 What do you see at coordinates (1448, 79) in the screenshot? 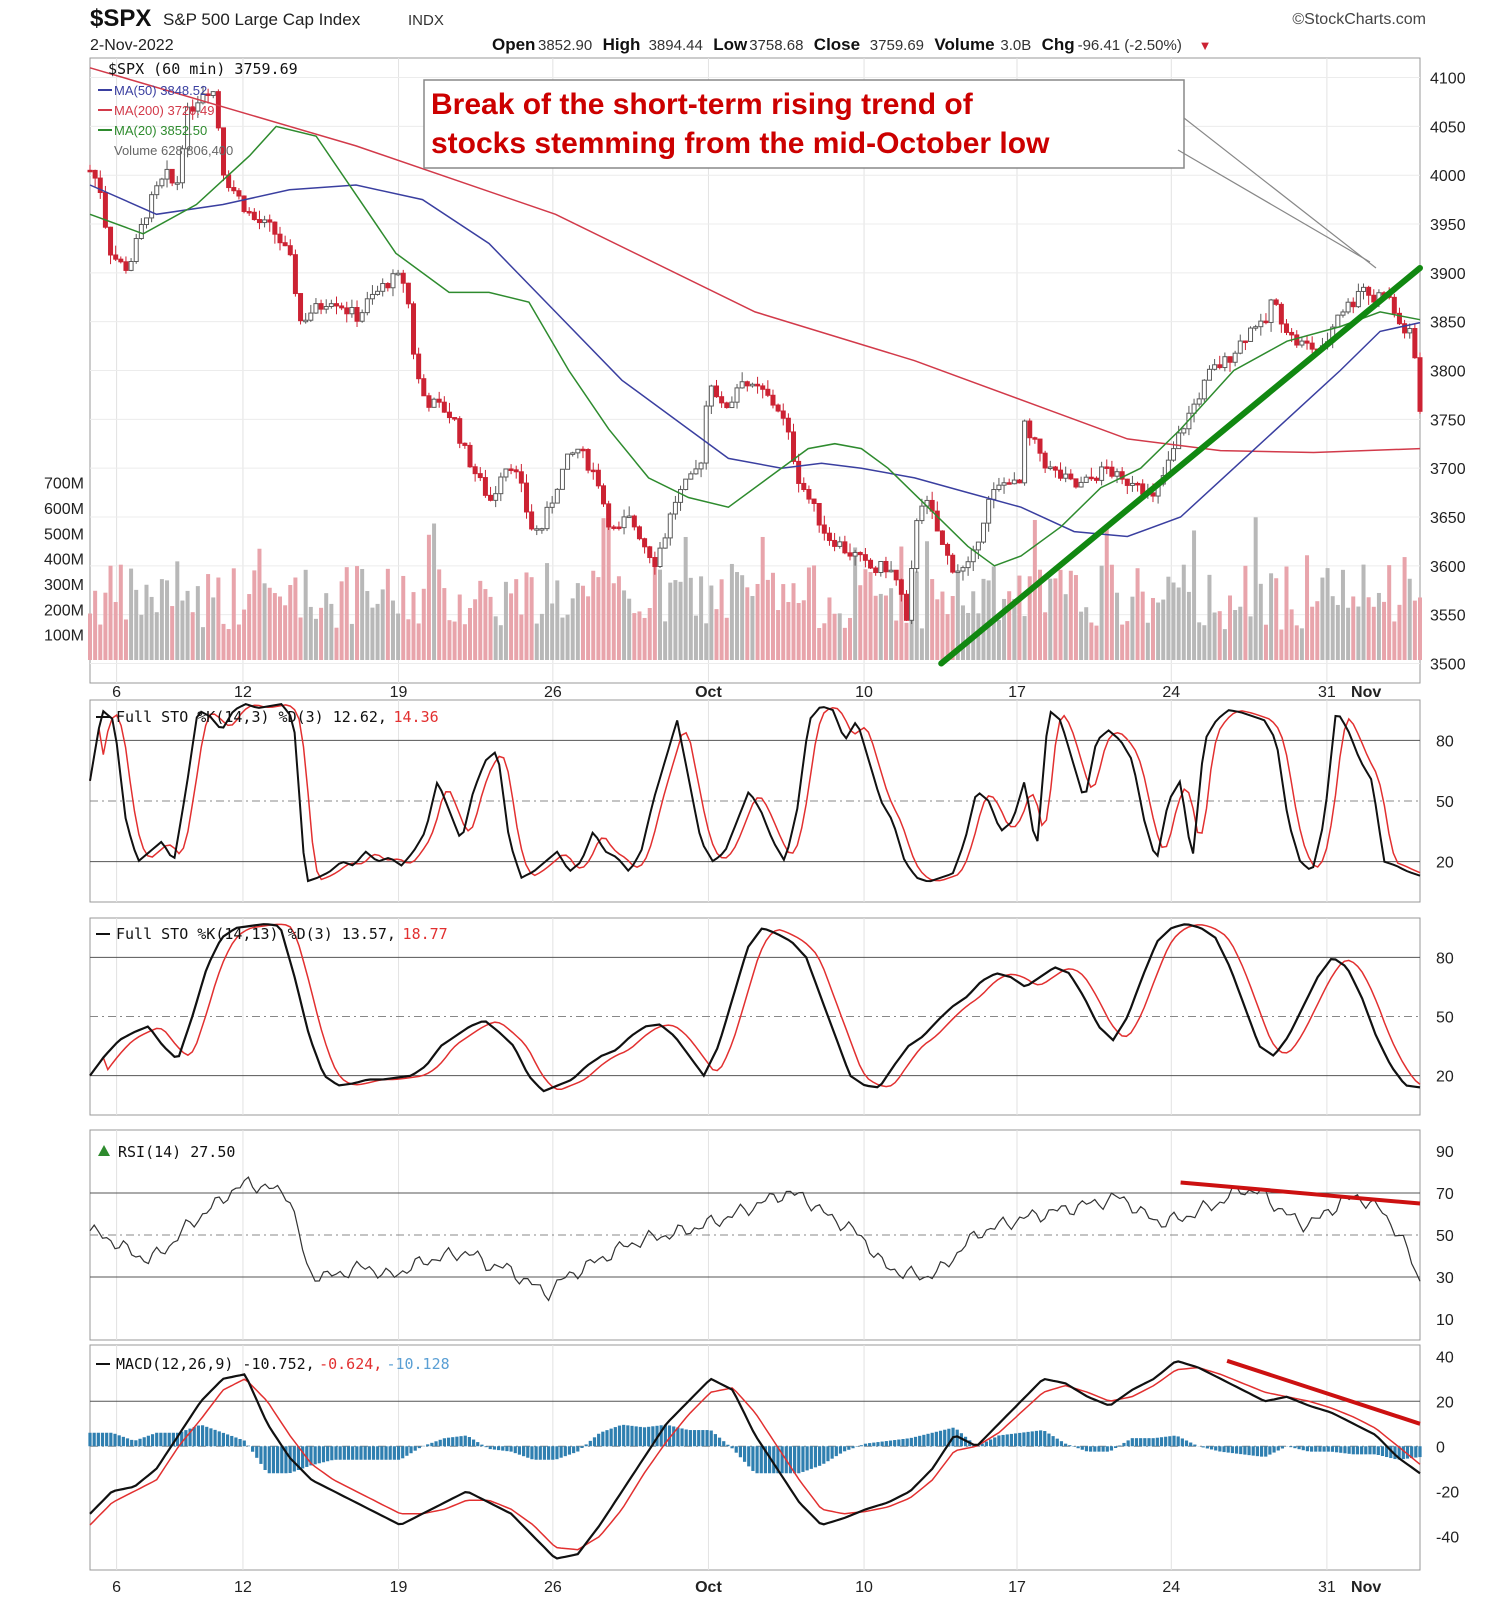
I see `price-y-tick: 4100` at bounding box center [1448, 79].